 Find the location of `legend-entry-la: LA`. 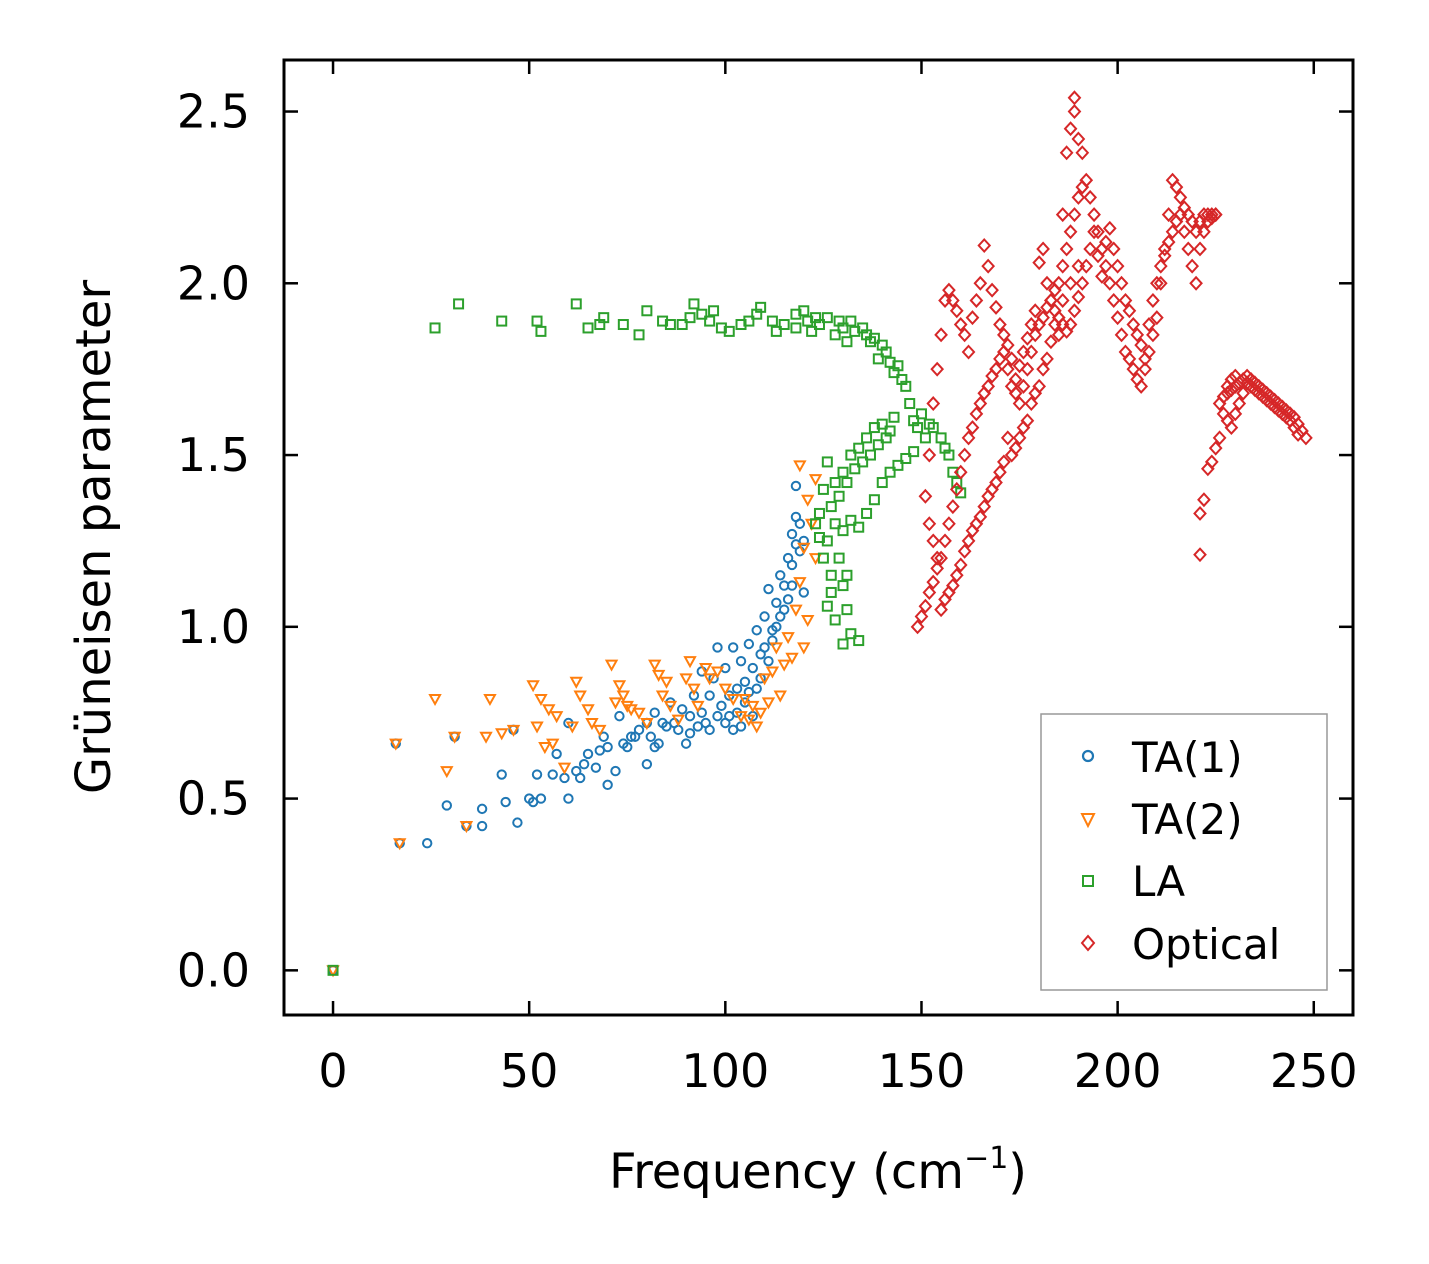

legend-entry-la: LA is located at coordinates (1133, 881).